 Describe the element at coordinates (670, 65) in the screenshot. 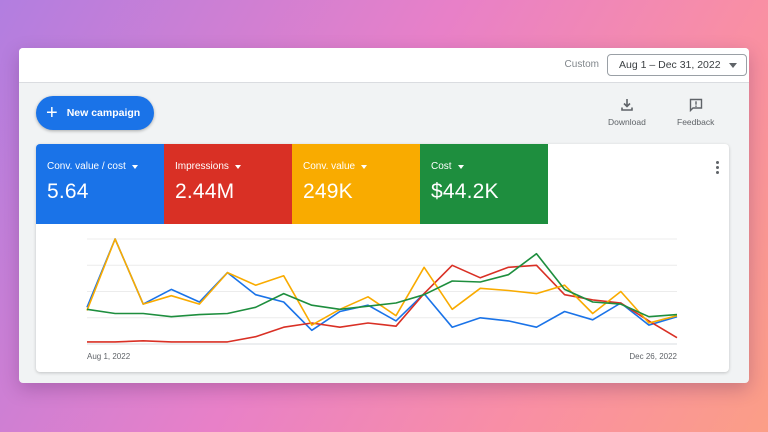

I see `date-range-value: Aug 1 – Dec 31, 2022` at that location.